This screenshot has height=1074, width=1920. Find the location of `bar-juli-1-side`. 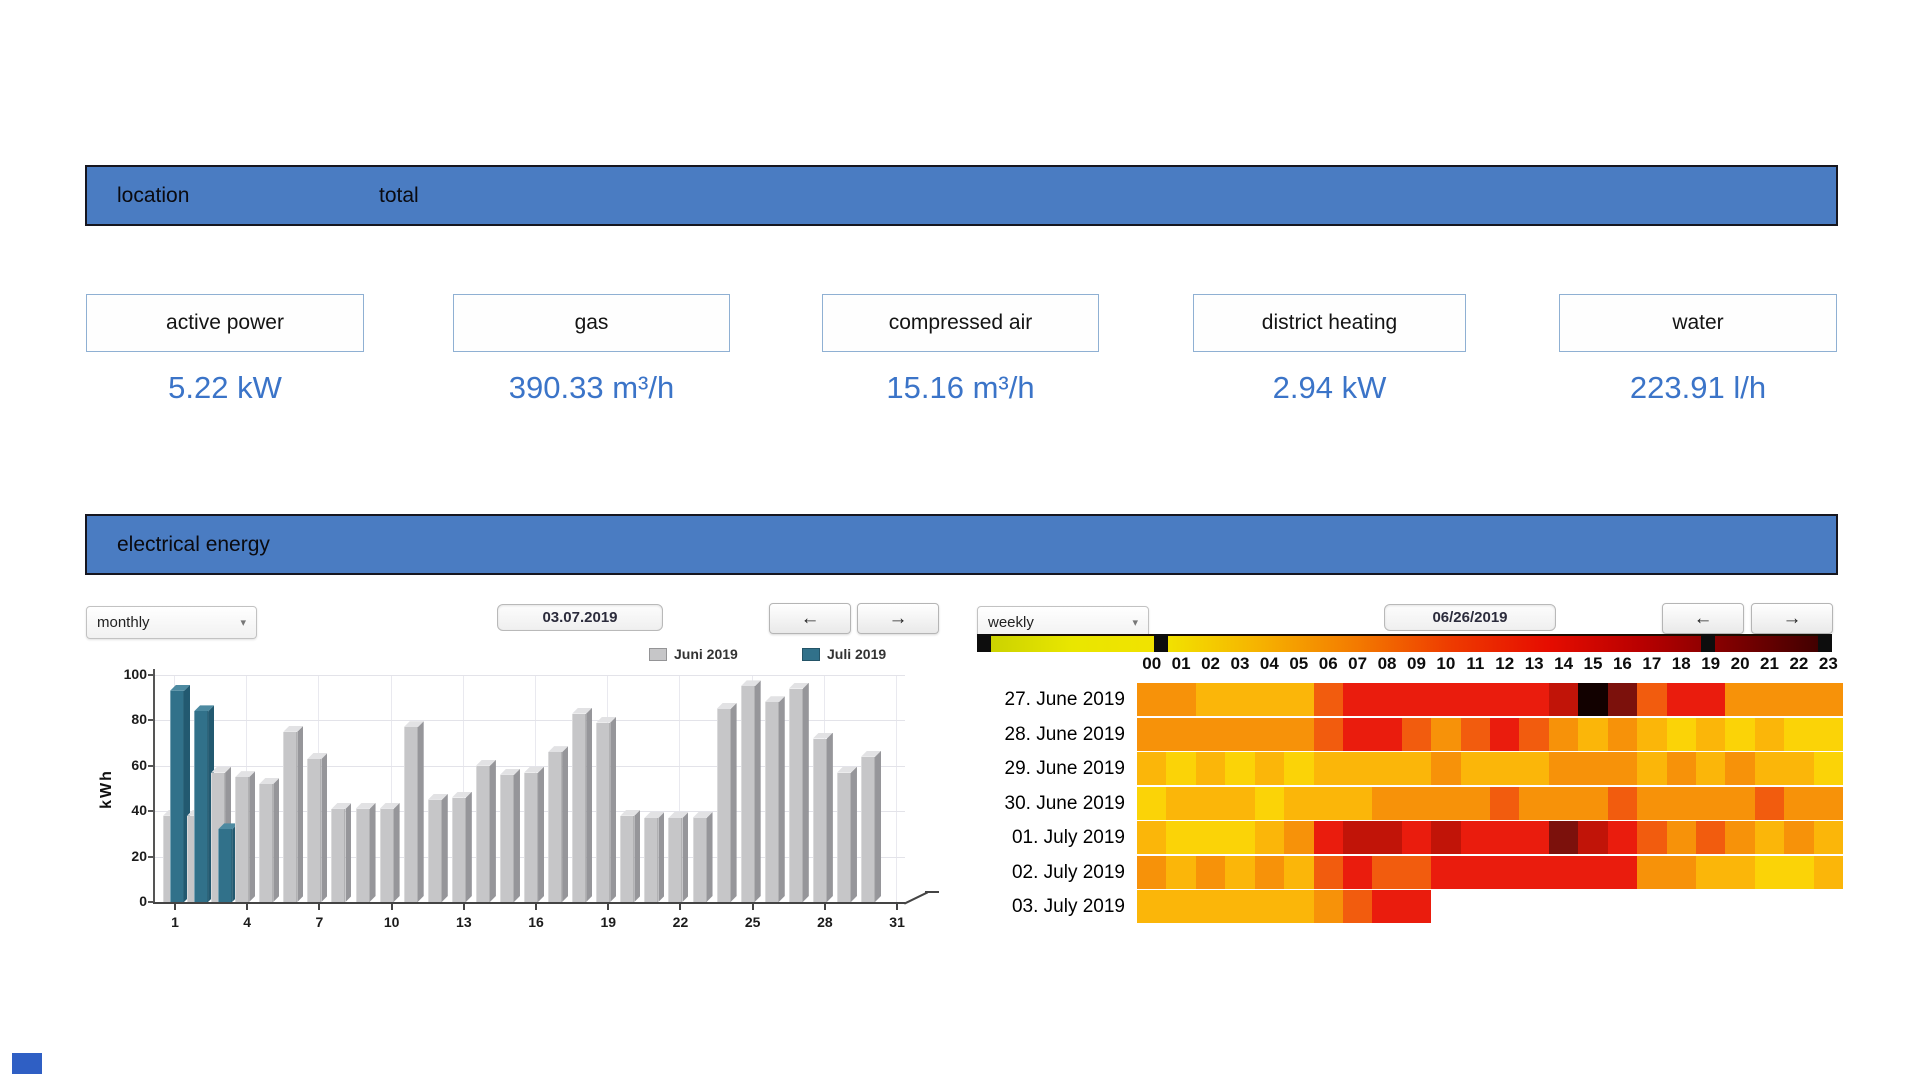

bar-juli-1-side is located at coordinates (187, 793).